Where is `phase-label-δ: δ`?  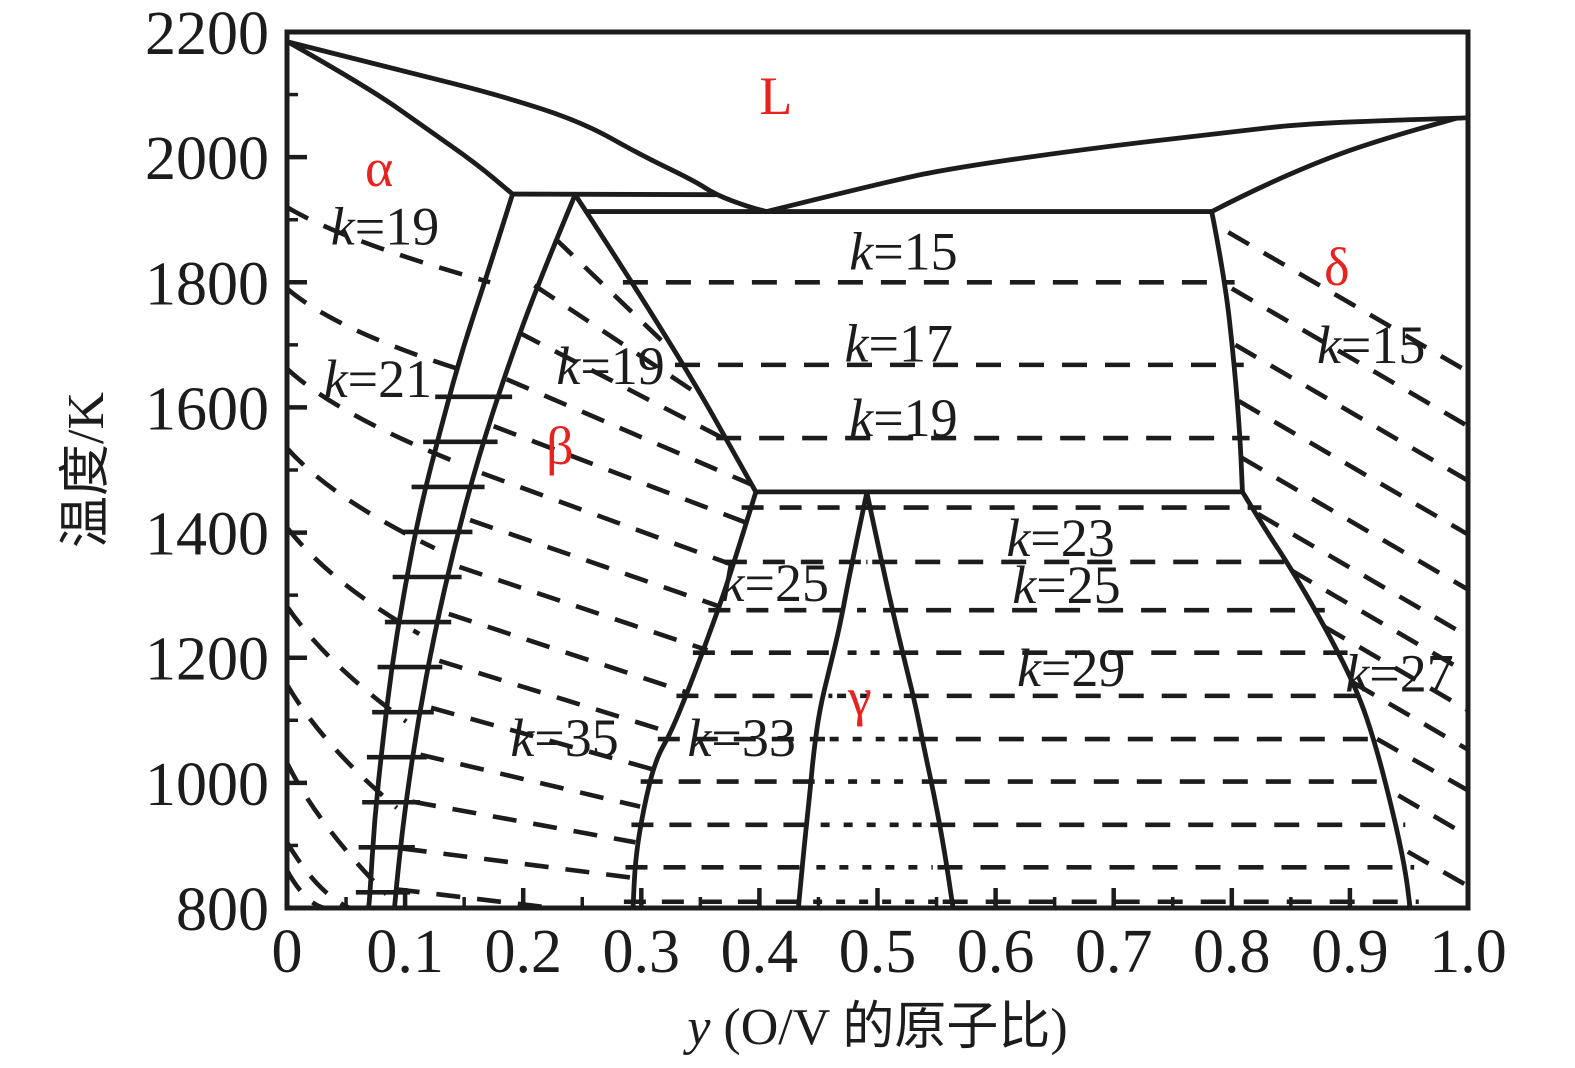 phase-label-δ: δ is located at coordinates (1336, 267).